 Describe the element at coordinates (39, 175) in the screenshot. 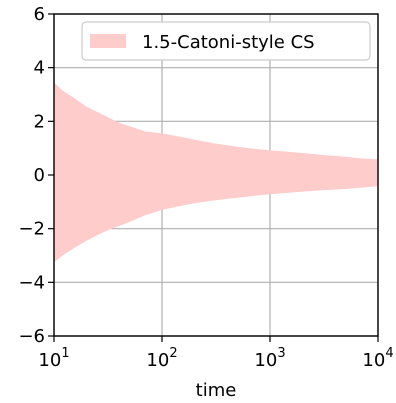

I see `y-tick-label: 0` at that location.